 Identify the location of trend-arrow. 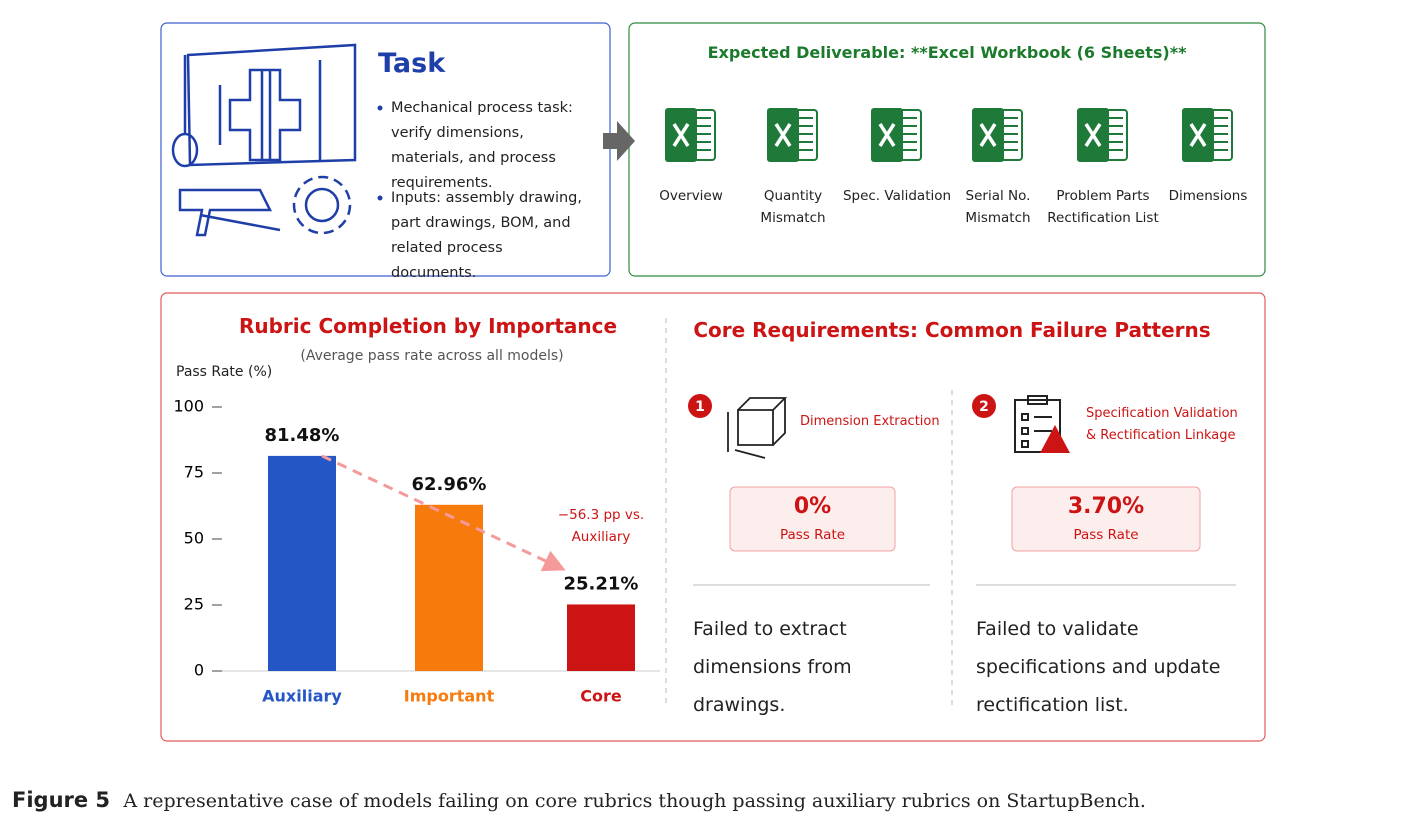
(437, 510).